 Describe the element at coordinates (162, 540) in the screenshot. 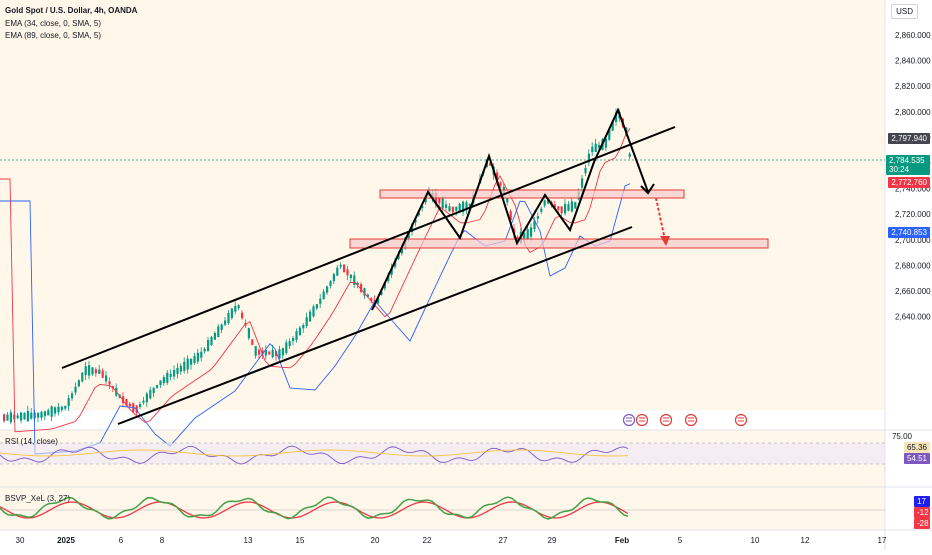

I see `date-tick-label: 8` at that location.